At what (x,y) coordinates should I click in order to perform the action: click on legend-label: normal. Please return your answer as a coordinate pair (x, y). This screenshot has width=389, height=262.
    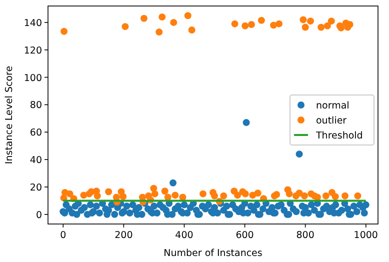
    Looking at the image, I should click on (333, 106).